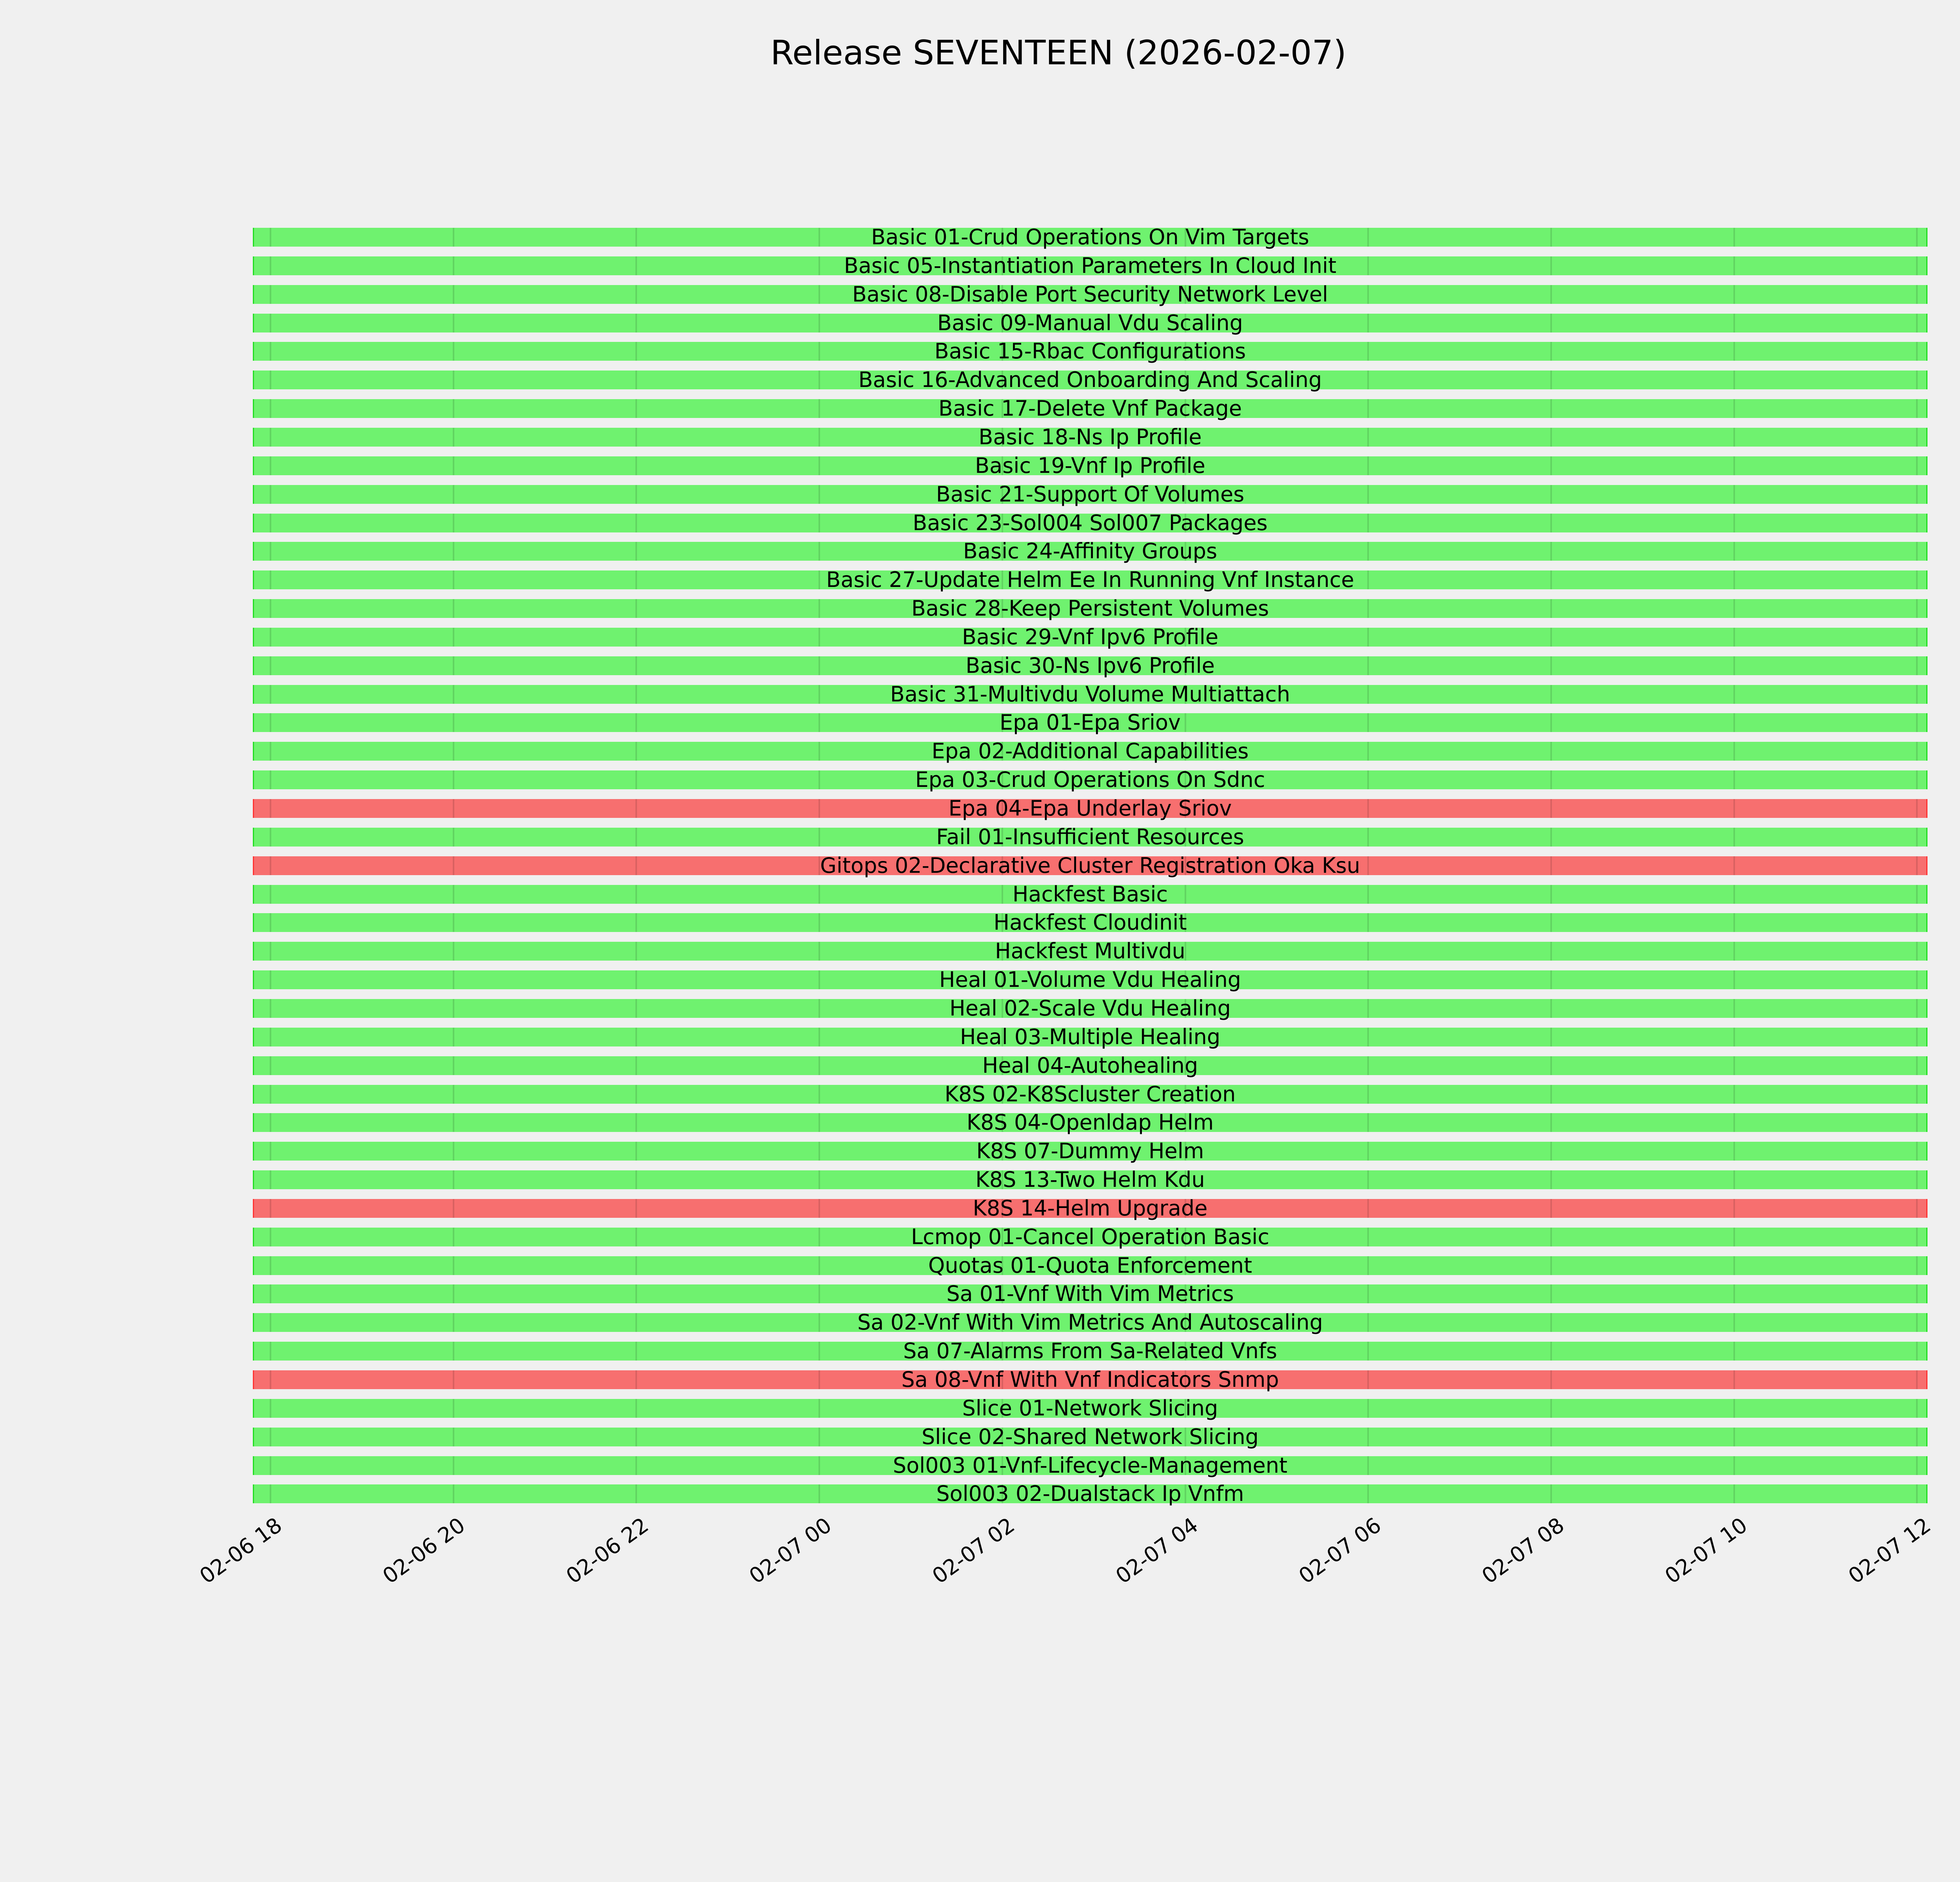  What do you see at coordinates (1090, 694) in the screenshot?
I see `test-name-label: Basic 31-Multivdu Volume Multiattach` at bounding box center [1090, 694].